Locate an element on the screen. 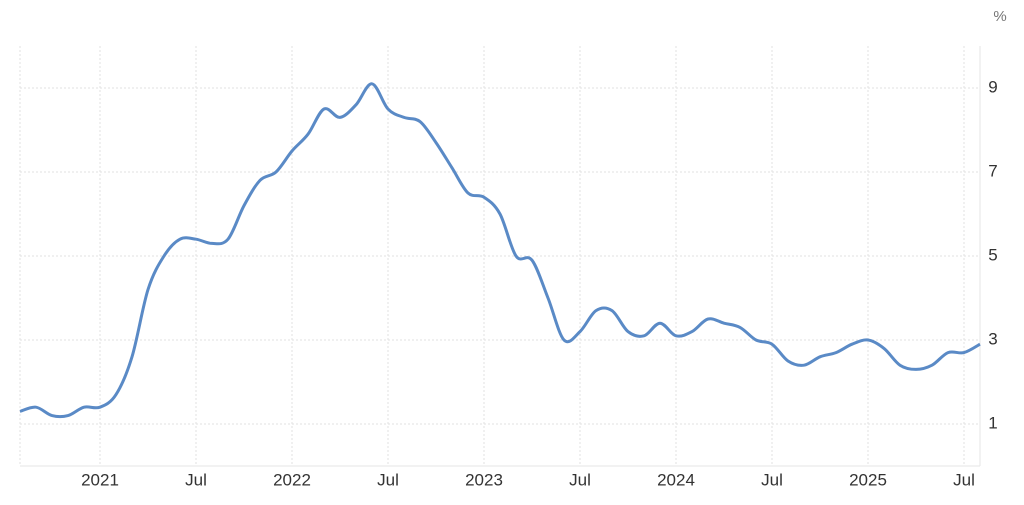 This screenshot has width=1024, height=505. x-tick-label: 2021 is located at coordinates (100, 479).